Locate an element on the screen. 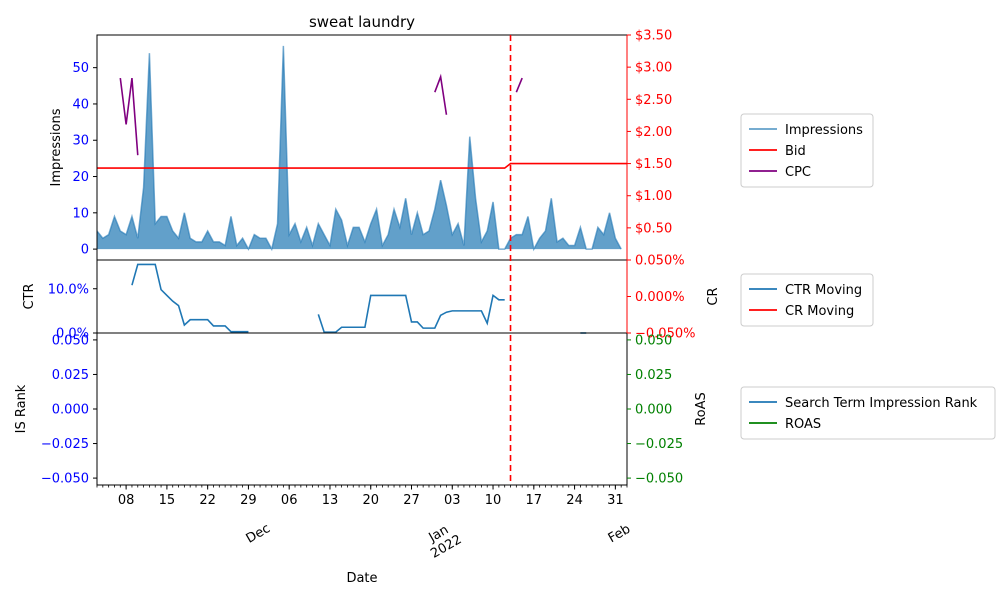  impressions-axis-tick-label: 30 is located at coordinates (80, 141).